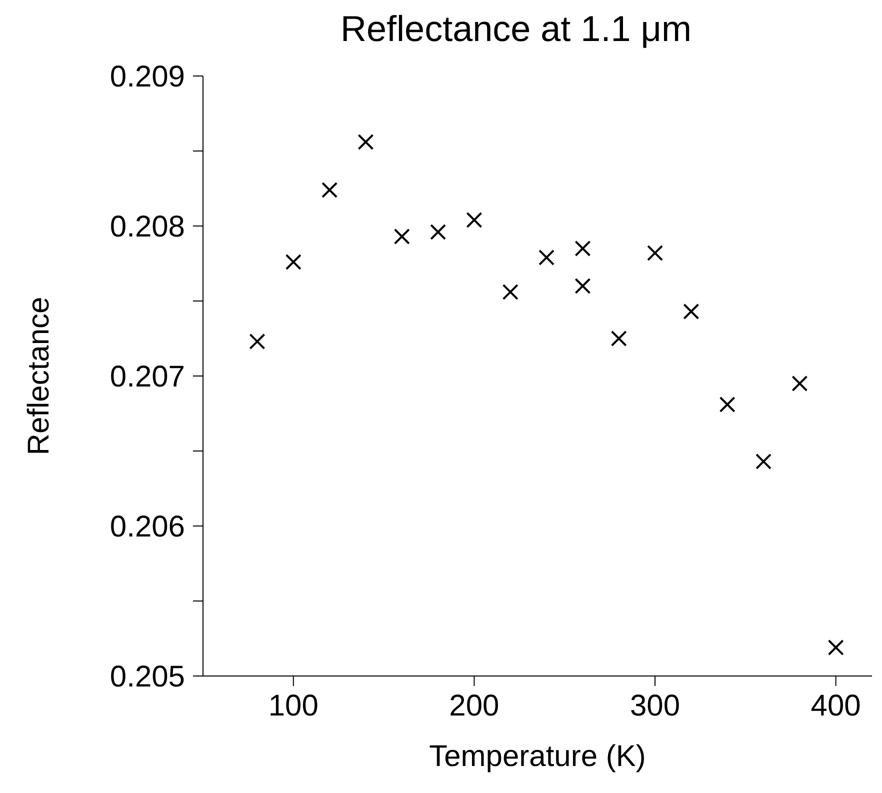  I want to click on y-tick-label: 0.207, so click(147, 377).